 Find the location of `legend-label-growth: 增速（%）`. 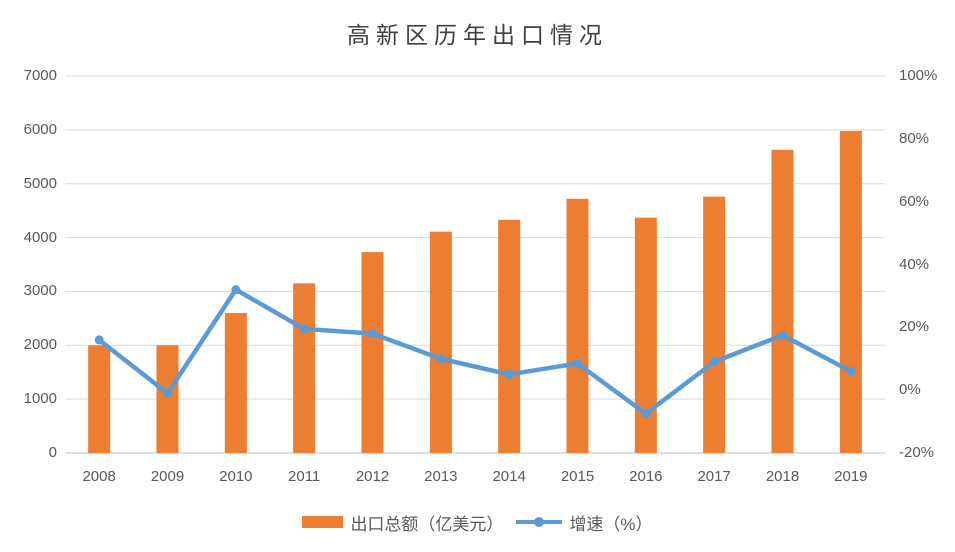

legend-label-growth: 增速（%） is located at coordinates (611, 524).